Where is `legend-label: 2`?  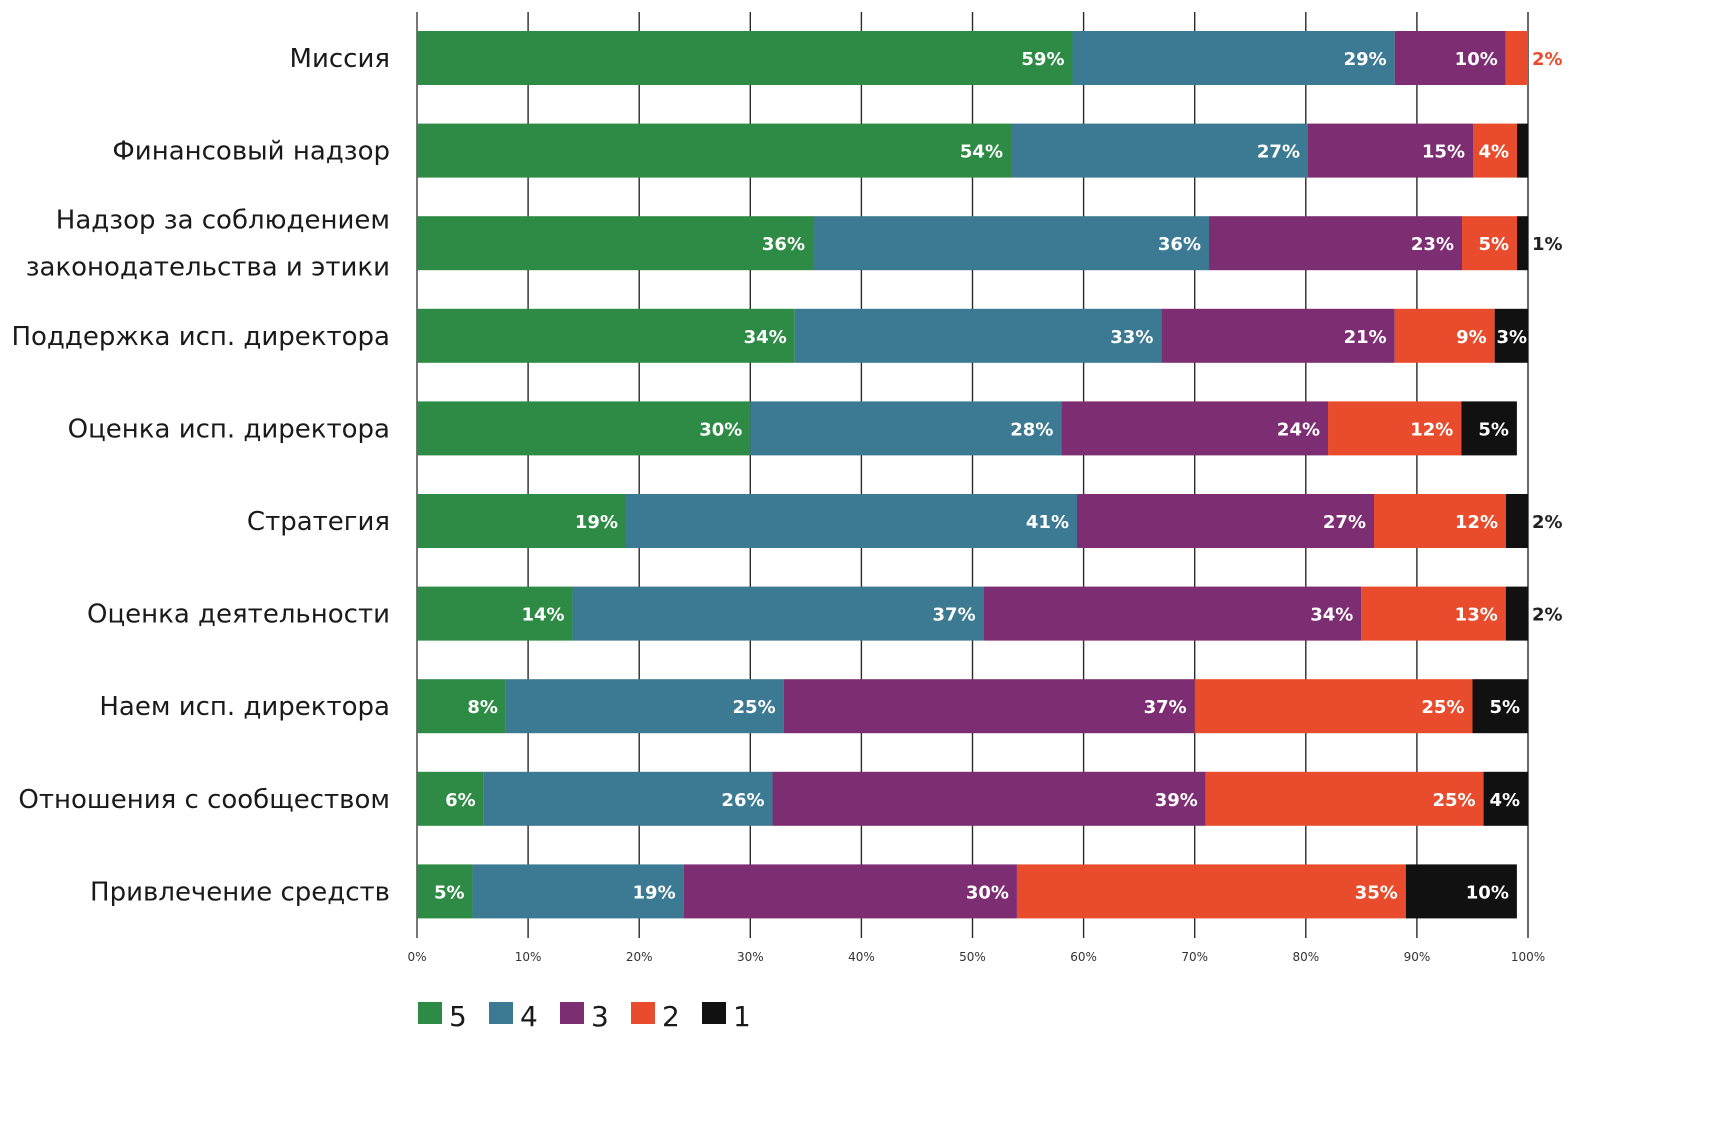
legend-label: 2 is located at coordinates (671, 1015).